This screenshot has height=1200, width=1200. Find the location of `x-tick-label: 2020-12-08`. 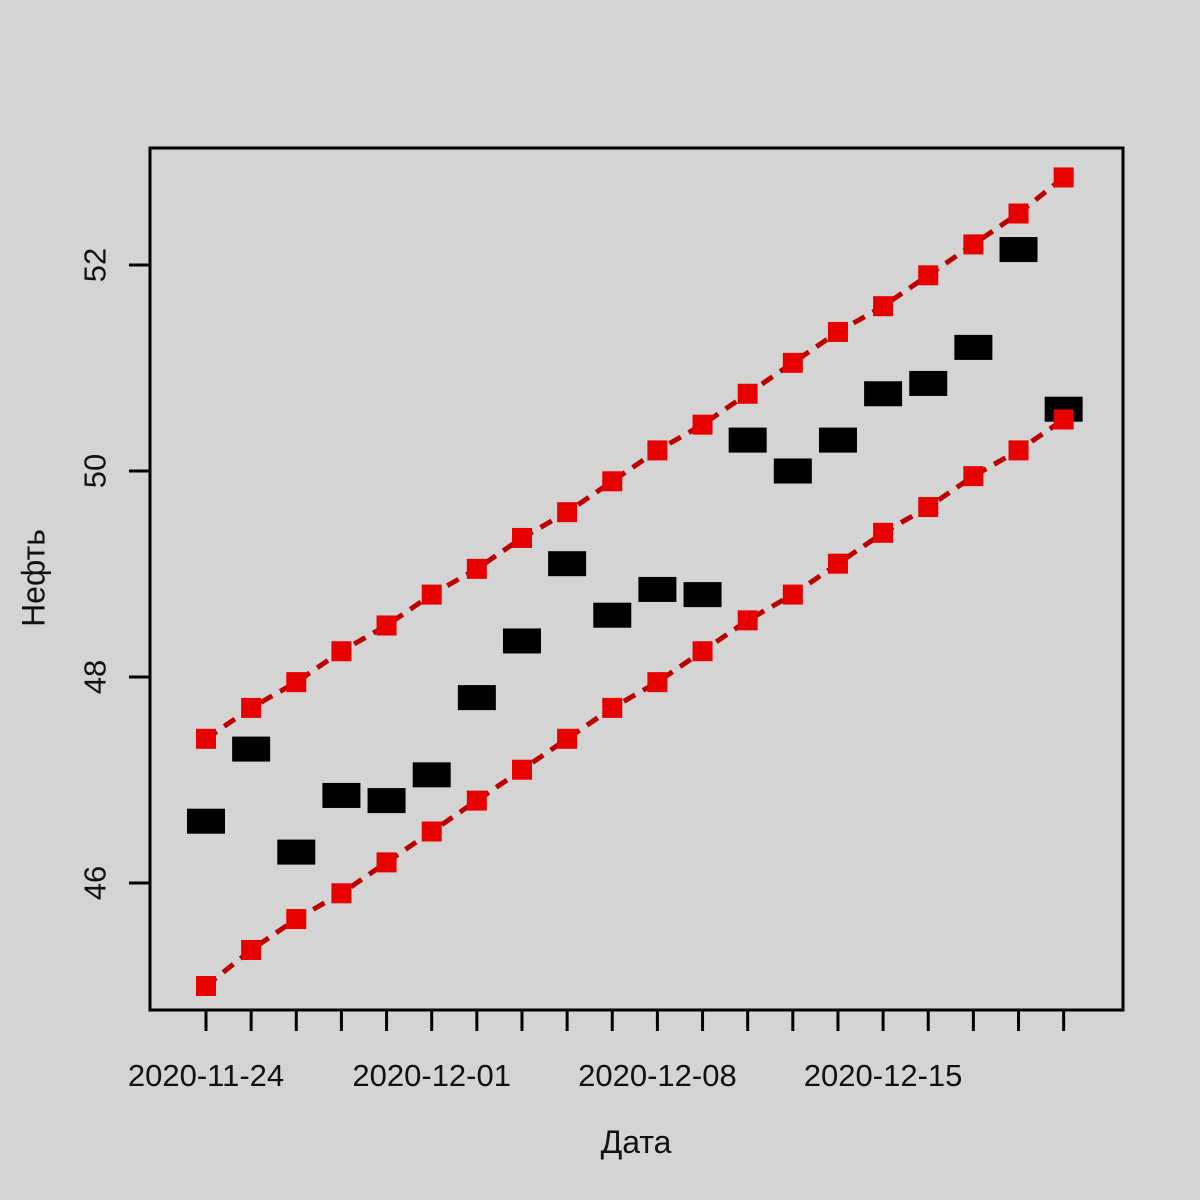

x-tick-label: 2020-12-08 is located at coordinates (657, 1075).